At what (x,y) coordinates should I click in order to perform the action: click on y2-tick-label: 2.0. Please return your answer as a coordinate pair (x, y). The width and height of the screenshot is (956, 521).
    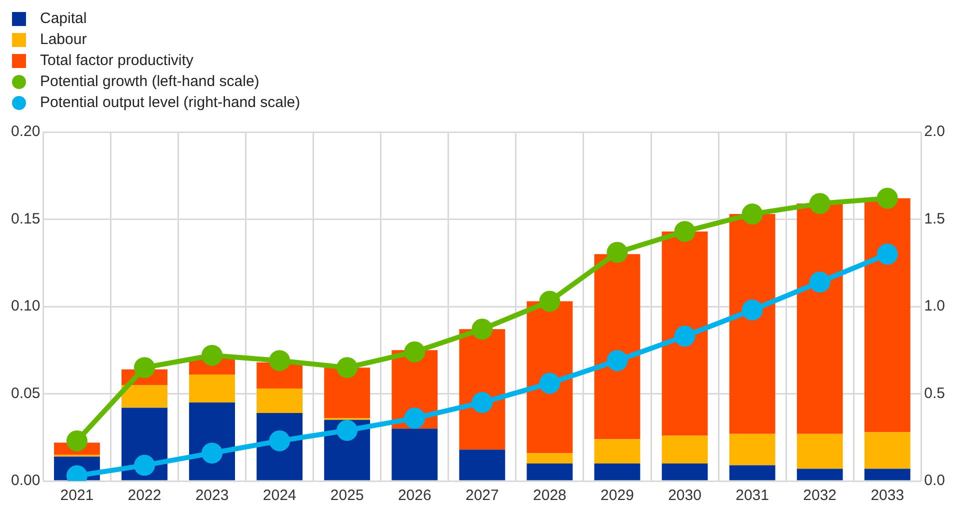
    Looking at the image, I should click on (935, 131).